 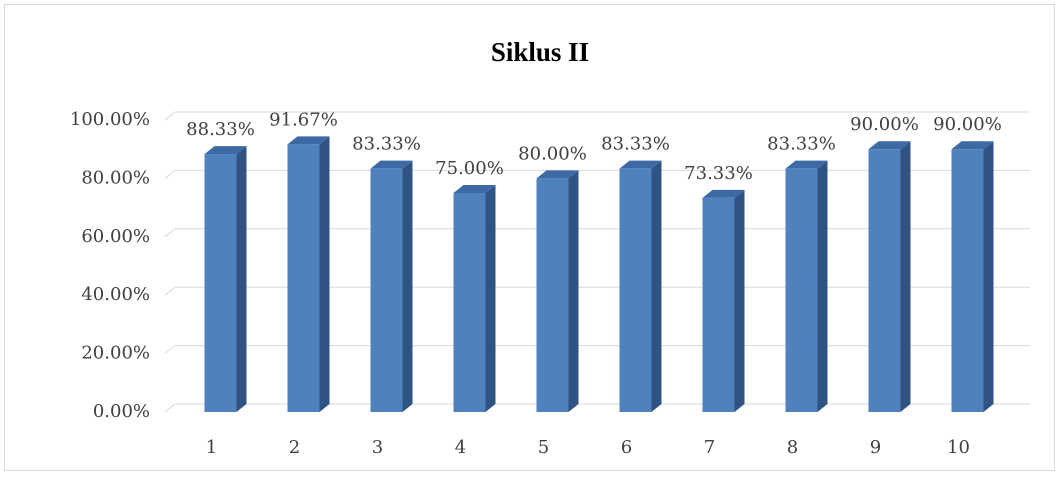 What do you see at coordinates (115, 236) in the screenshot?
I see `y-tick-label: 60.00%` at bounding box center [115, 236].